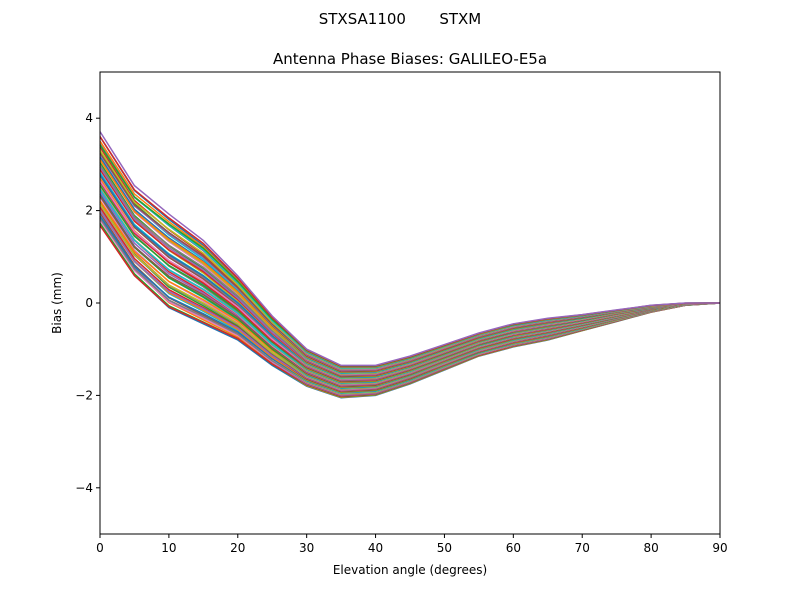  Describe the element at coordinates (89, 211) in the screenshot. I see `y-tick-label: 2` at that location.